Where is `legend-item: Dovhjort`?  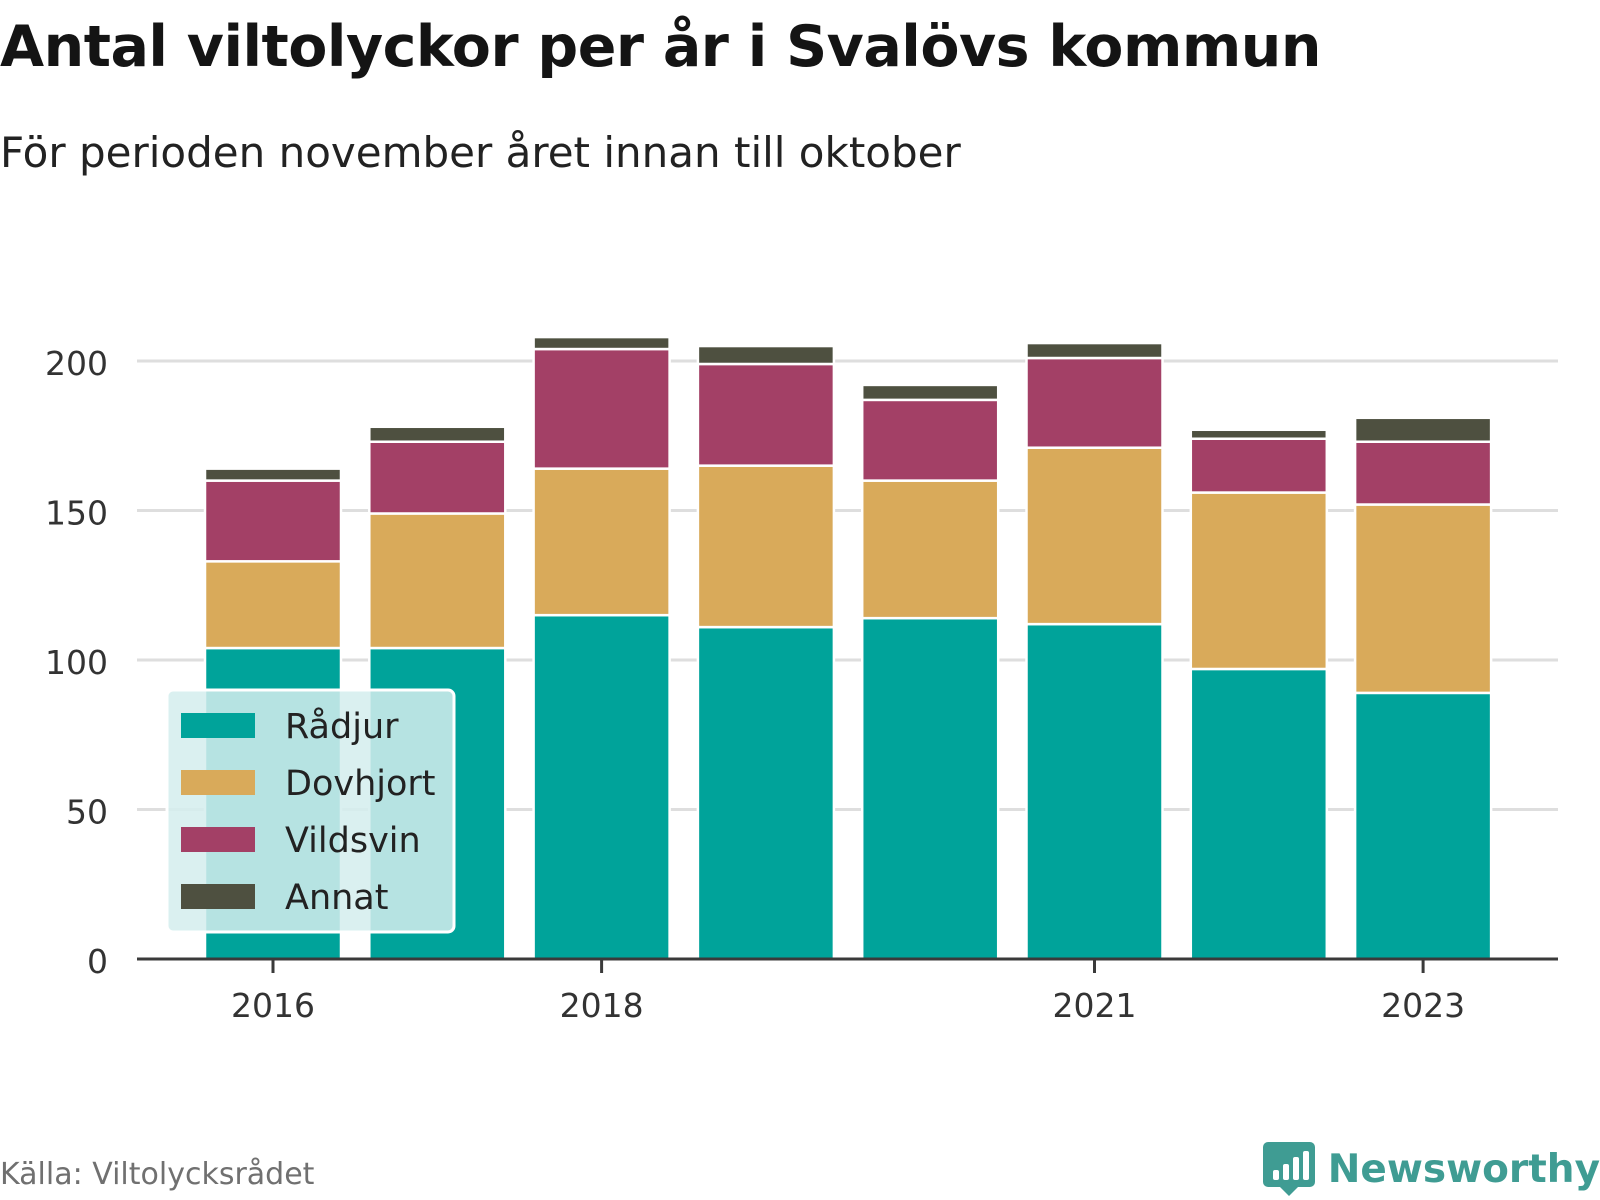 legend-item: Dovhjort is located at coordinates (308, 784).